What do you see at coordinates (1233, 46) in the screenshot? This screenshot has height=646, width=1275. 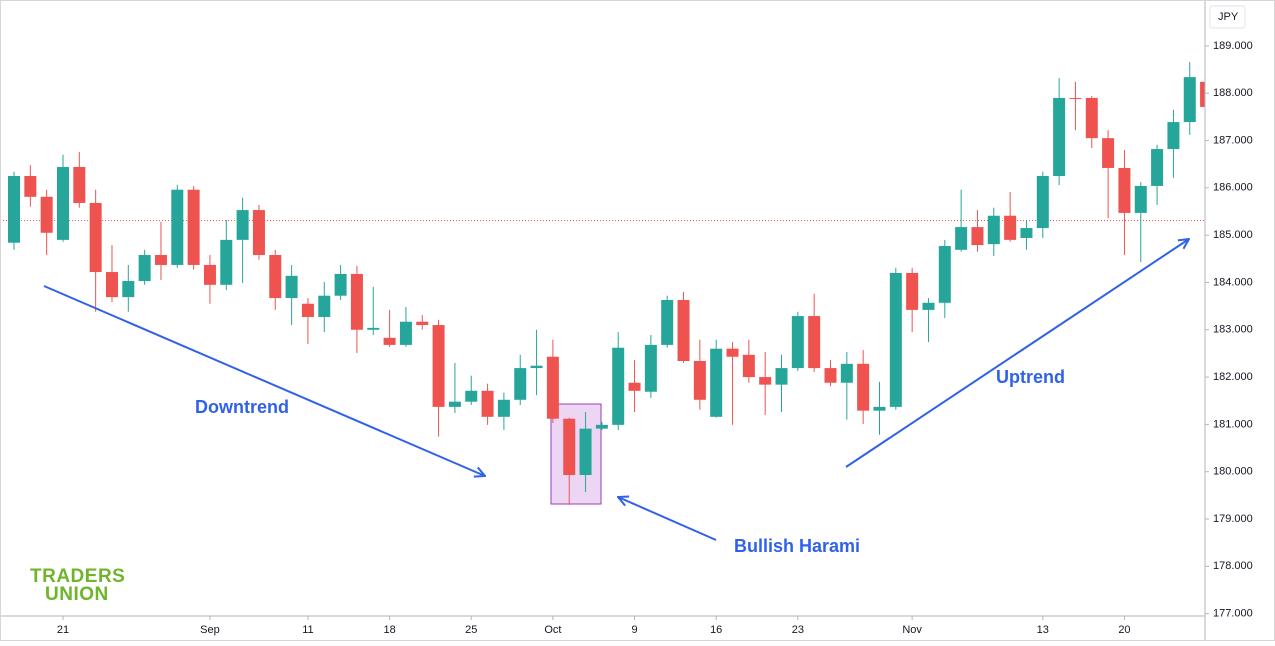 I see `y-tick-label: 189.000` at bounding box center [1233, 46].